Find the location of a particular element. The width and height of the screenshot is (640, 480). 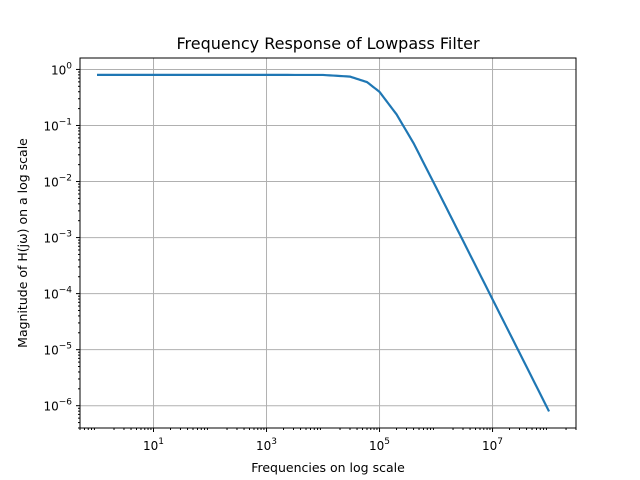

y-tick-label: 10⁰ is located at coordinates (61, 69).